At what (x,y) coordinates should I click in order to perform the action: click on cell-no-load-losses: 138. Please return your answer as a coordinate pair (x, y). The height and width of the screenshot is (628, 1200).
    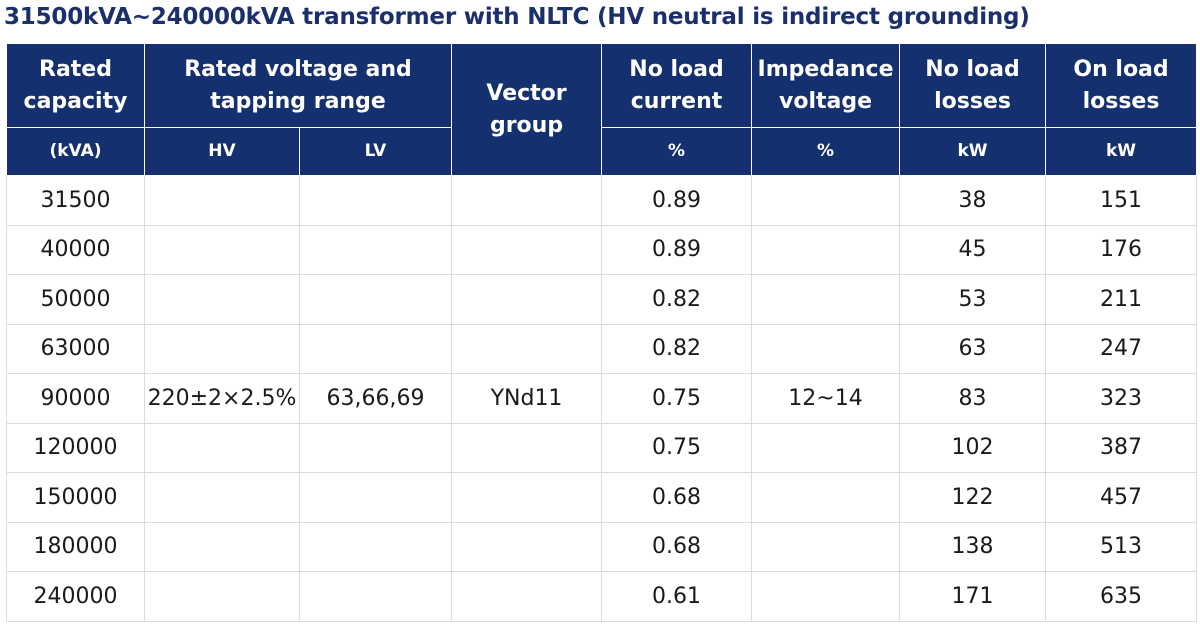
    Looking at the image, I should click on (973, 546).